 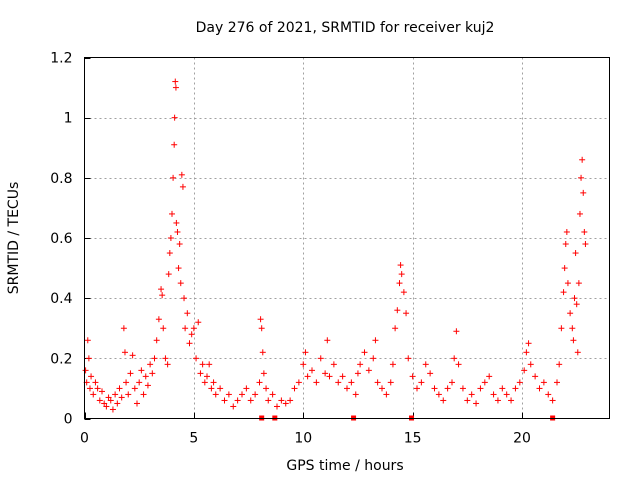 What do you see at coordinates (61, 59) in the screenshot?
I see `y-tick-label: 1.2` at bounding box center [61, 59].